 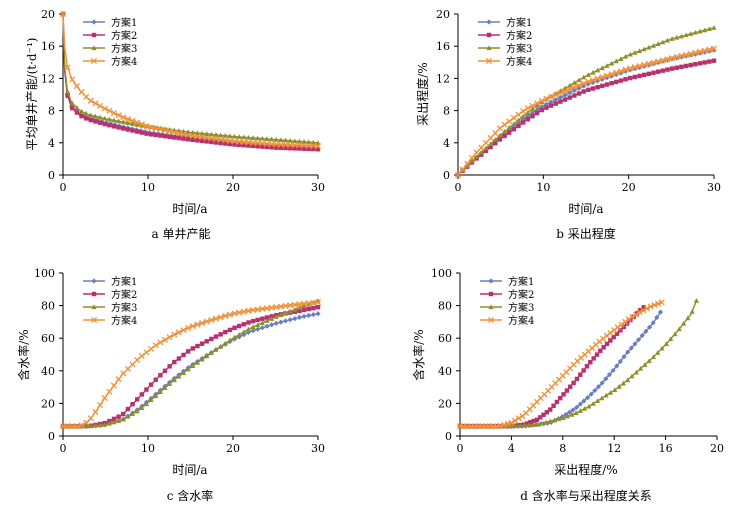 I want to click on x-tick-label: 8, so click(x=562, y=448).